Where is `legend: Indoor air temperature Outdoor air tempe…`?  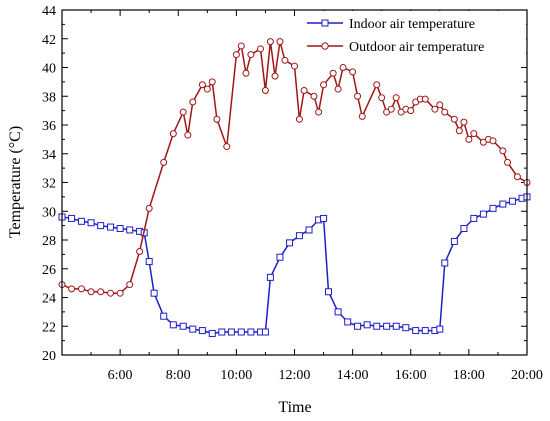 legend: Indoor air temperature Outdoor air tempe… is located at coordinates (414, 35).